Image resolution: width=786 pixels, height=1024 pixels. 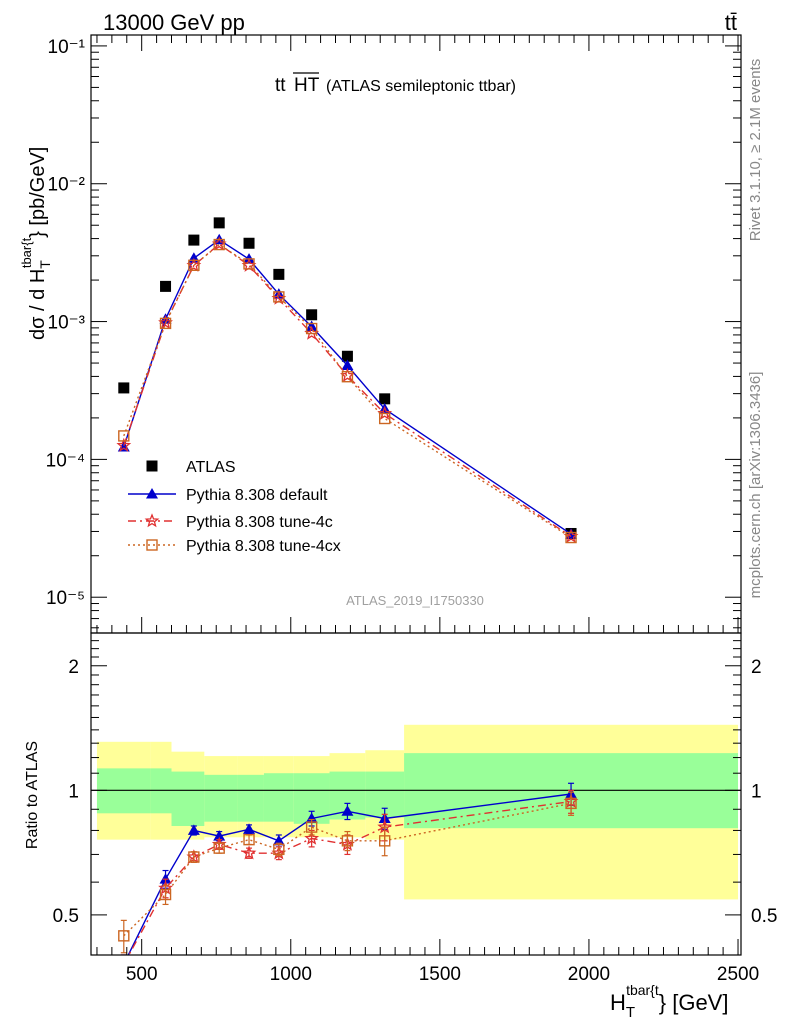 What do you see at coordinates (669, 1001) in the screenshot?
I see `x-axis-label: HTtbar{t} [GeV]` at bounding box center [669, 1001].